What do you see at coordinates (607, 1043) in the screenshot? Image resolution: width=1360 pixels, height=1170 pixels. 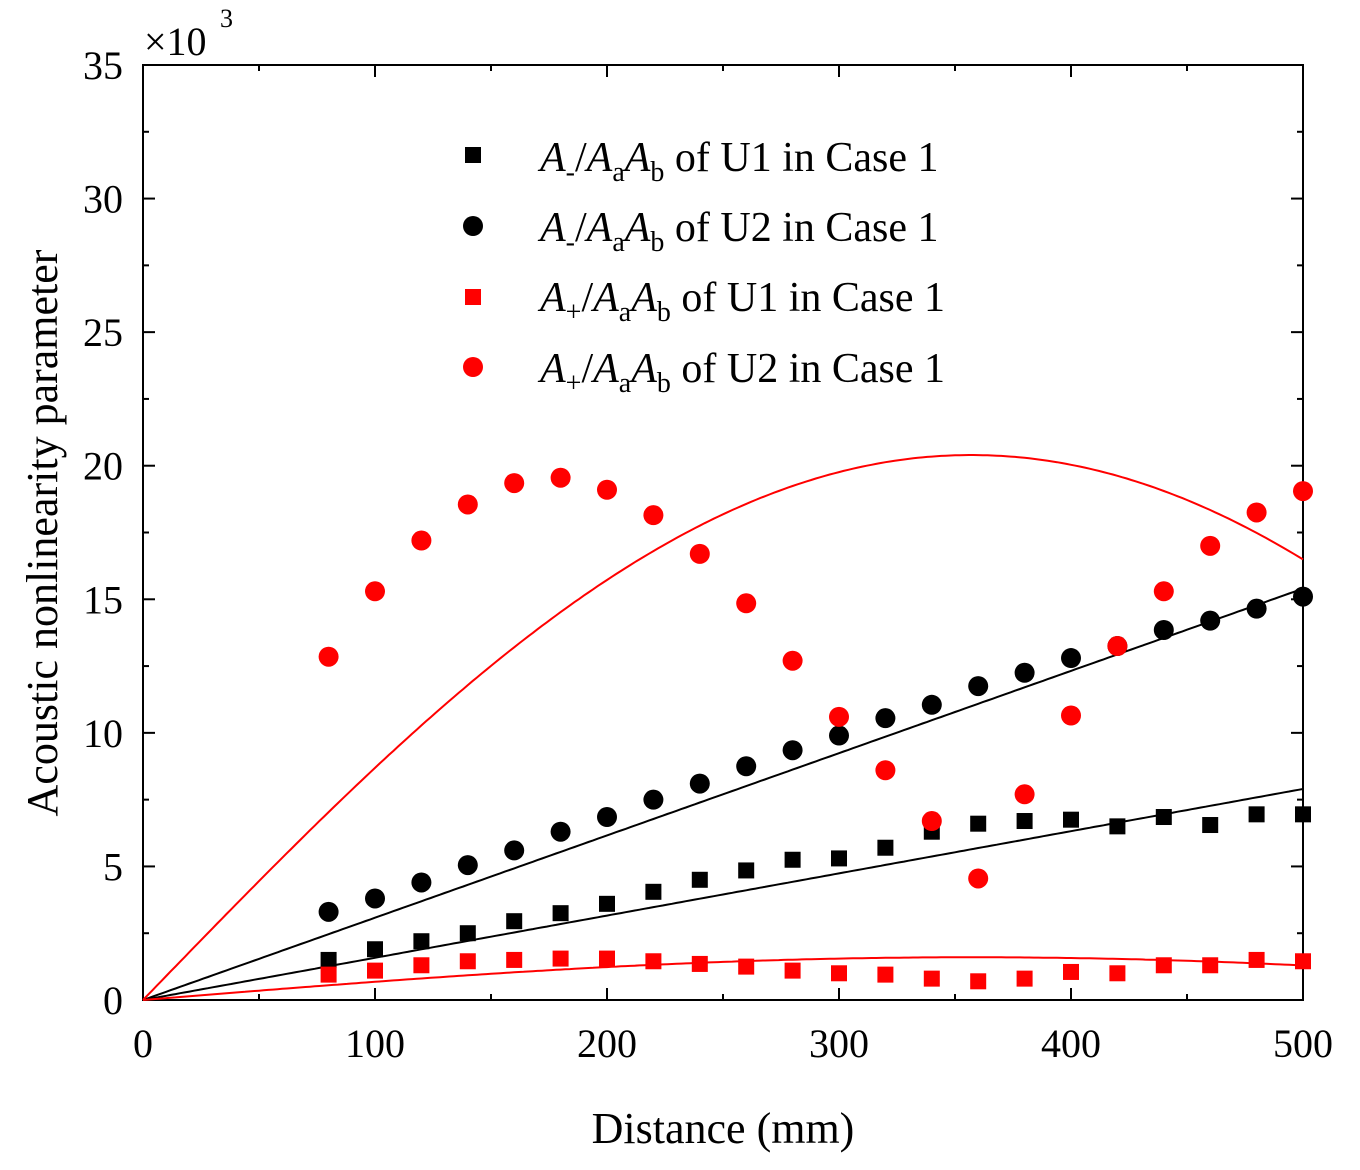 I see `x-tick-label: 200` at bounding box center [607, 1043].